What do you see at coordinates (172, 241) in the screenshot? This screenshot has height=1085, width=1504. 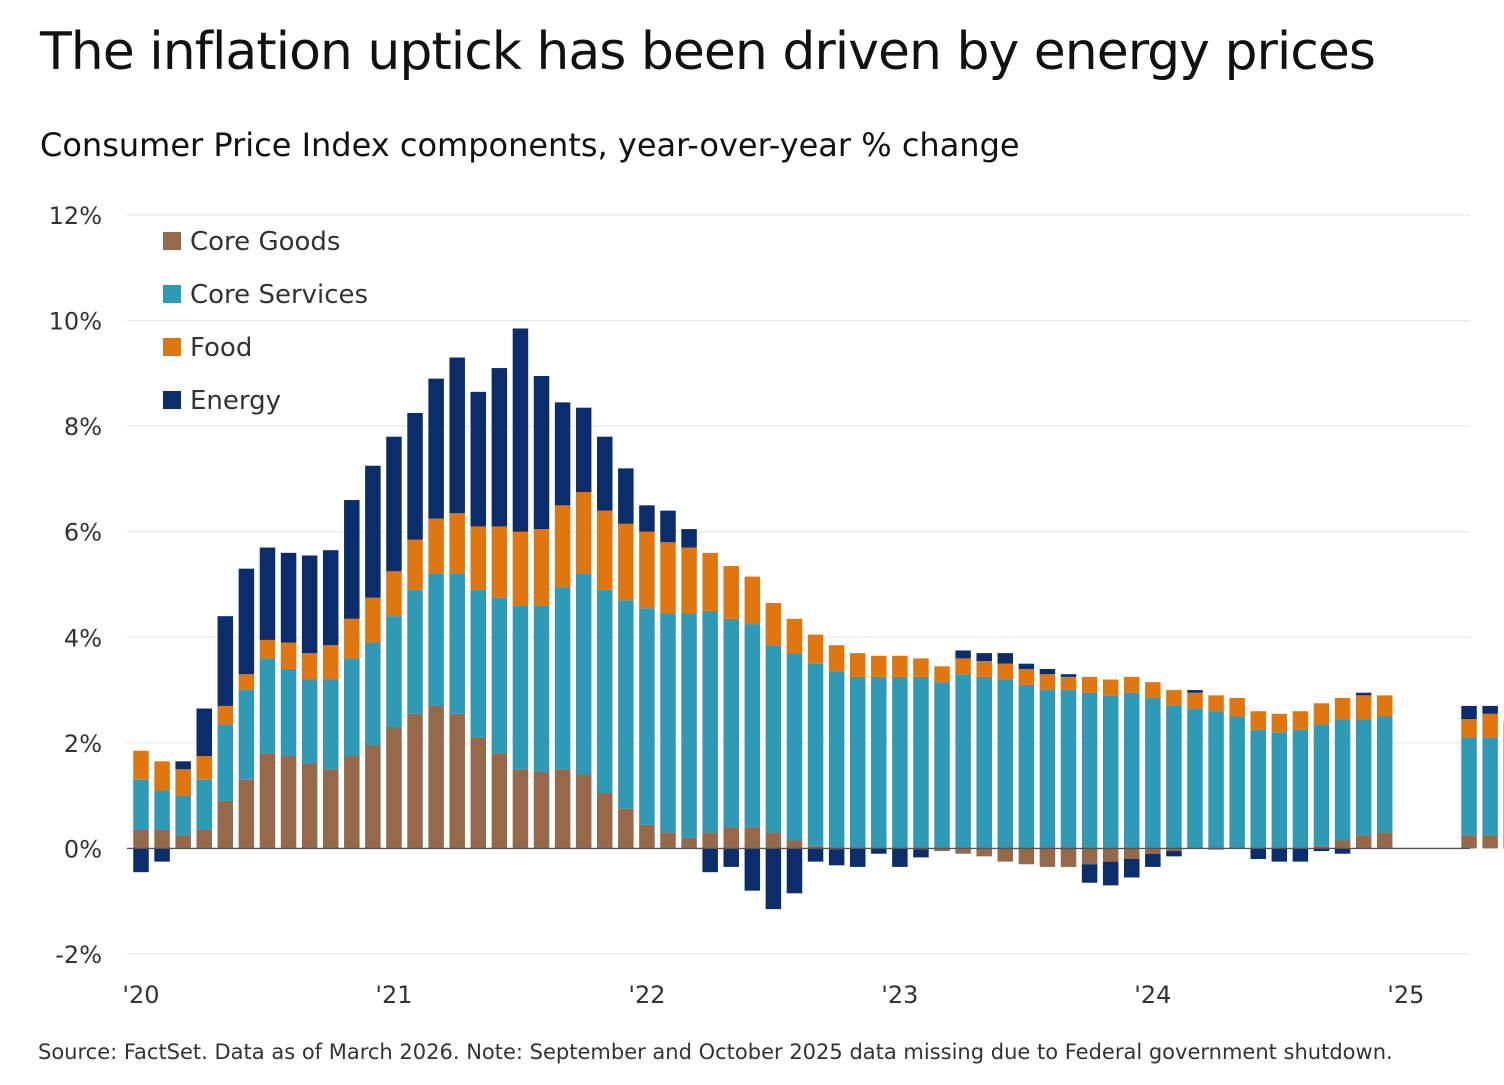 I see `legend-swatch-core-goods` at bounding box center [172, 241].